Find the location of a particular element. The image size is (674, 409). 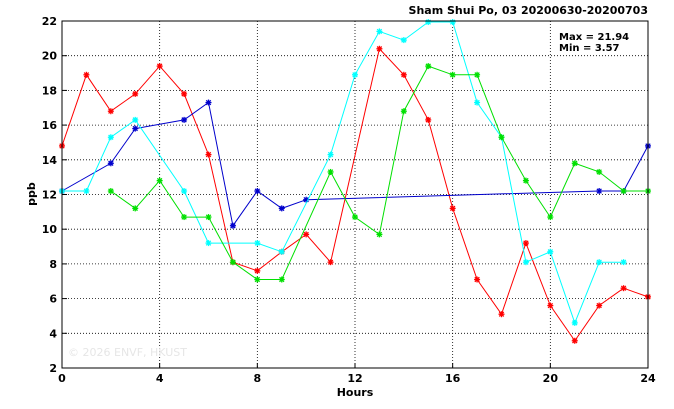

y-axis-label: ppb is located at coordinates (31, 194).